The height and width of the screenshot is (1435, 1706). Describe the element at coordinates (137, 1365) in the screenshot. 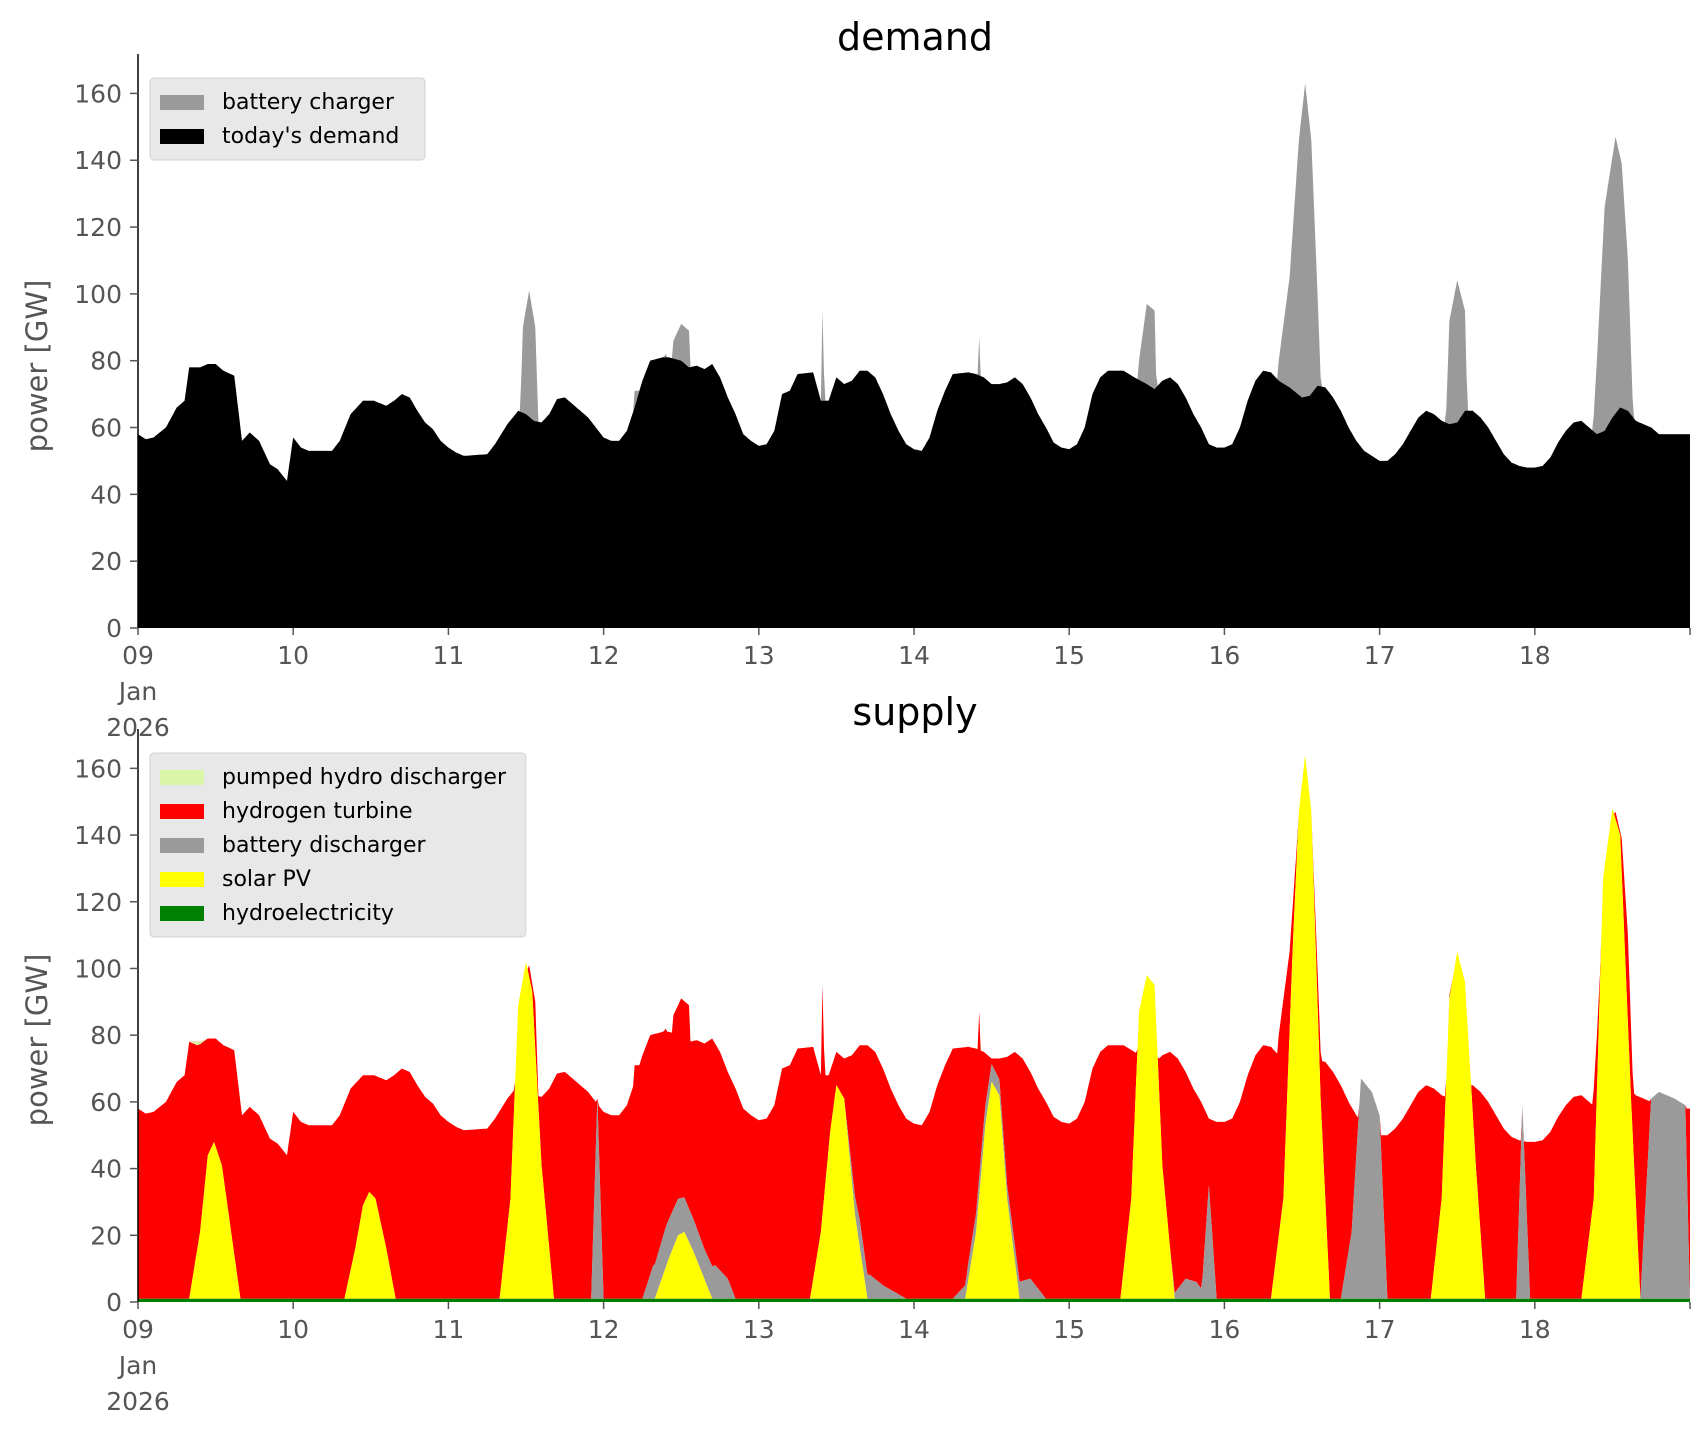

I see `supply-x-tick-sublabel: Jan` at that location.